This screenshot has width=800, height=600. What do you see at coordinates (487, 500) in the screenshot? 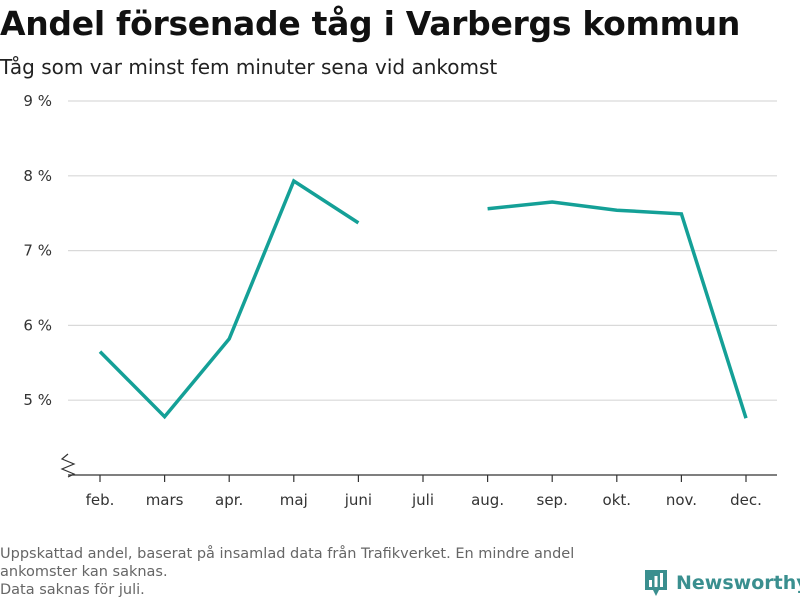
I see `x-tick-label: aug.` at bounding box center [487, 500].